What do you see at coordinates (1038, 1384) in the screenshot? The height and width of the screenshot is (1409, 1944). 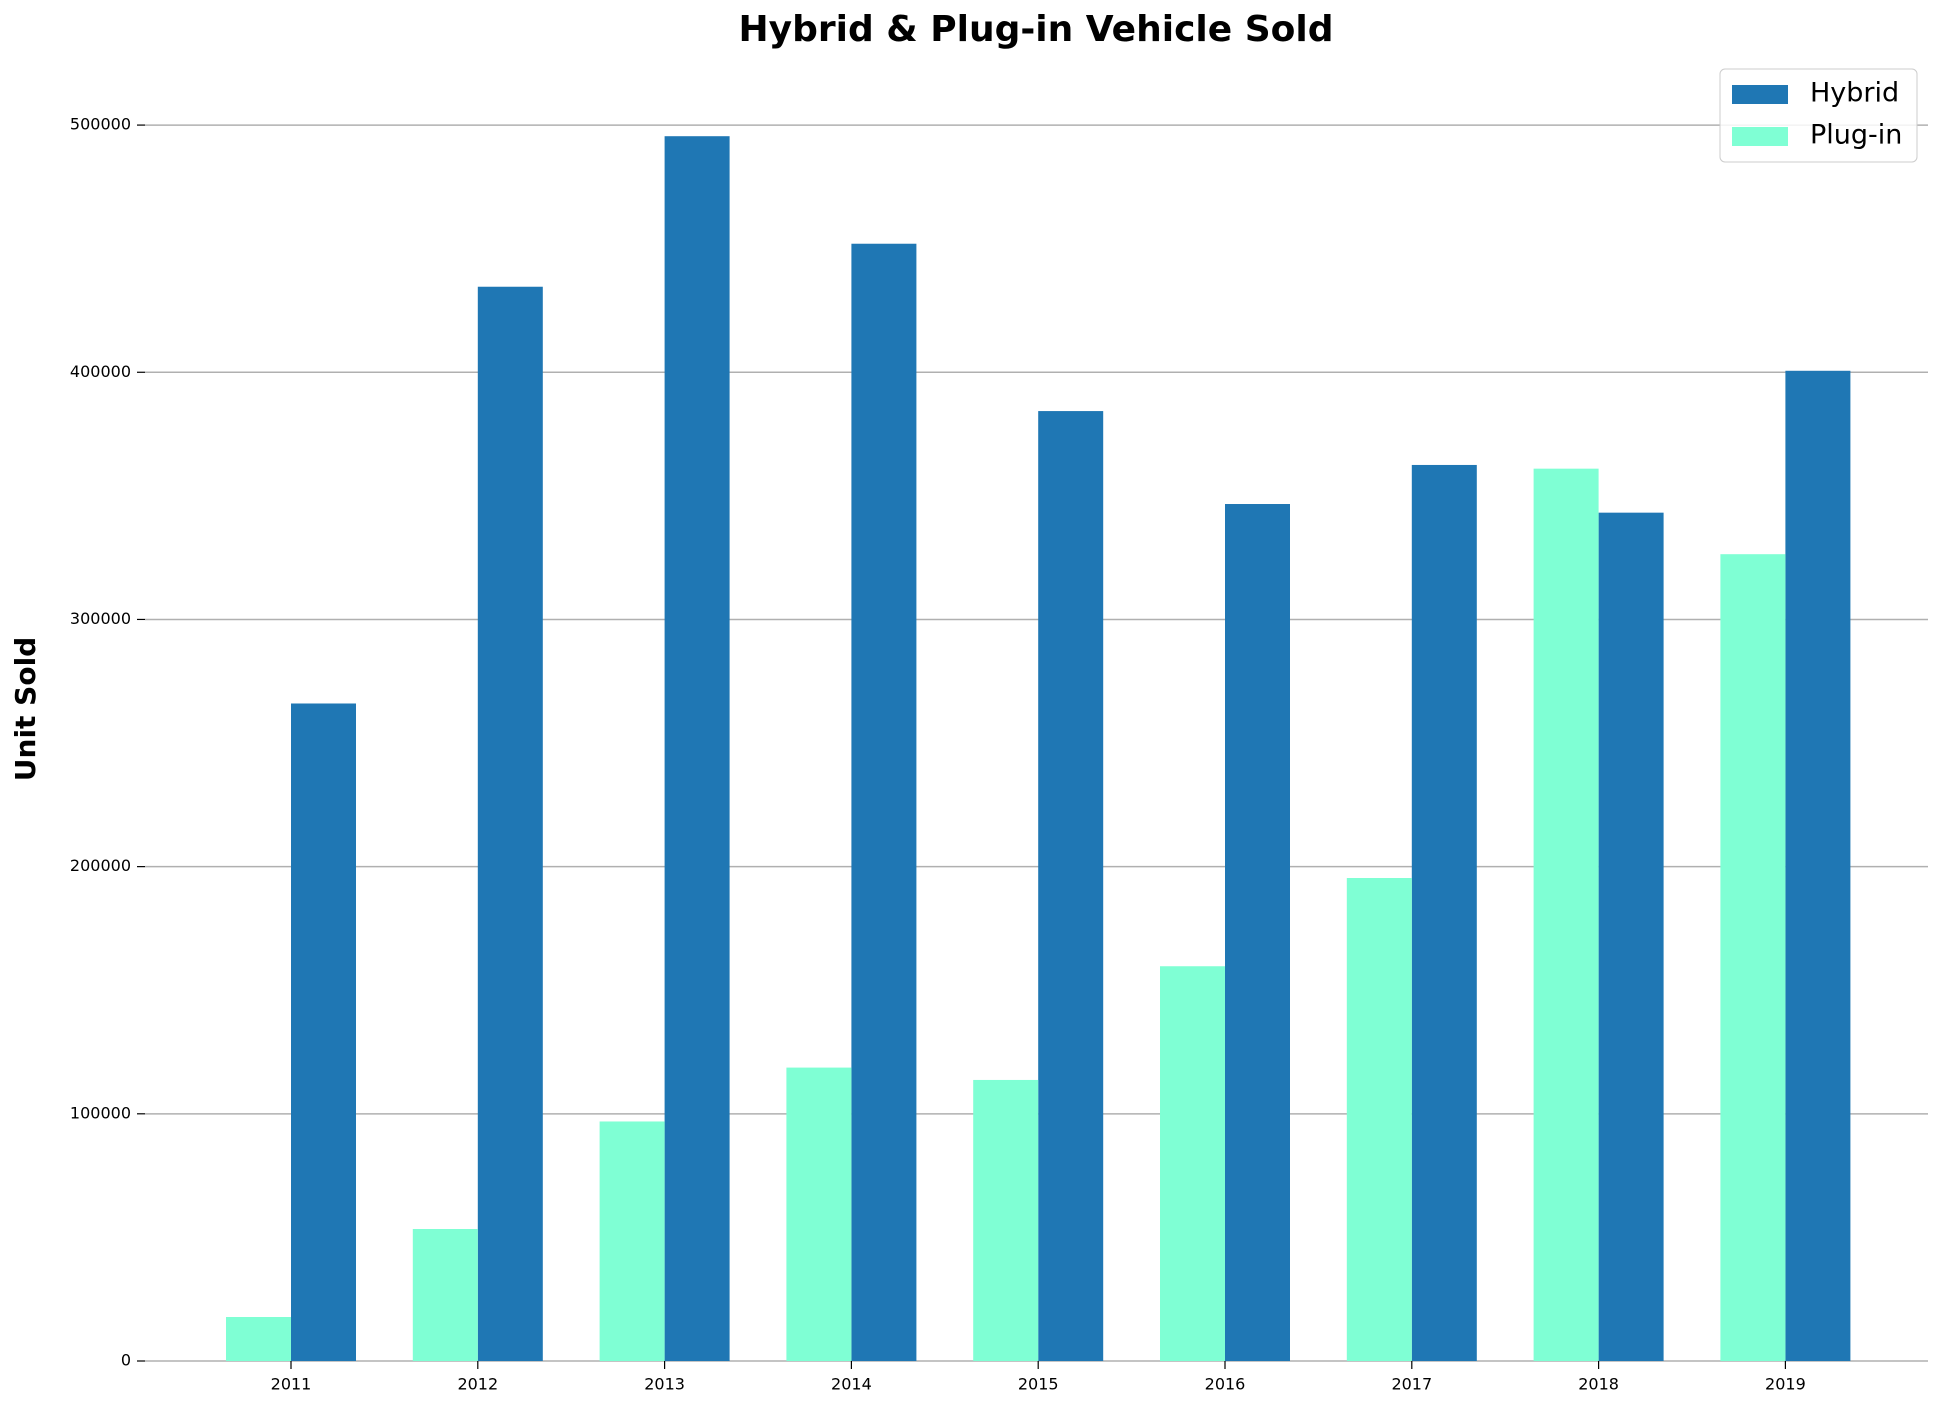 I see `x-tick-label: 2015` at bounding box center [1038, 1384].